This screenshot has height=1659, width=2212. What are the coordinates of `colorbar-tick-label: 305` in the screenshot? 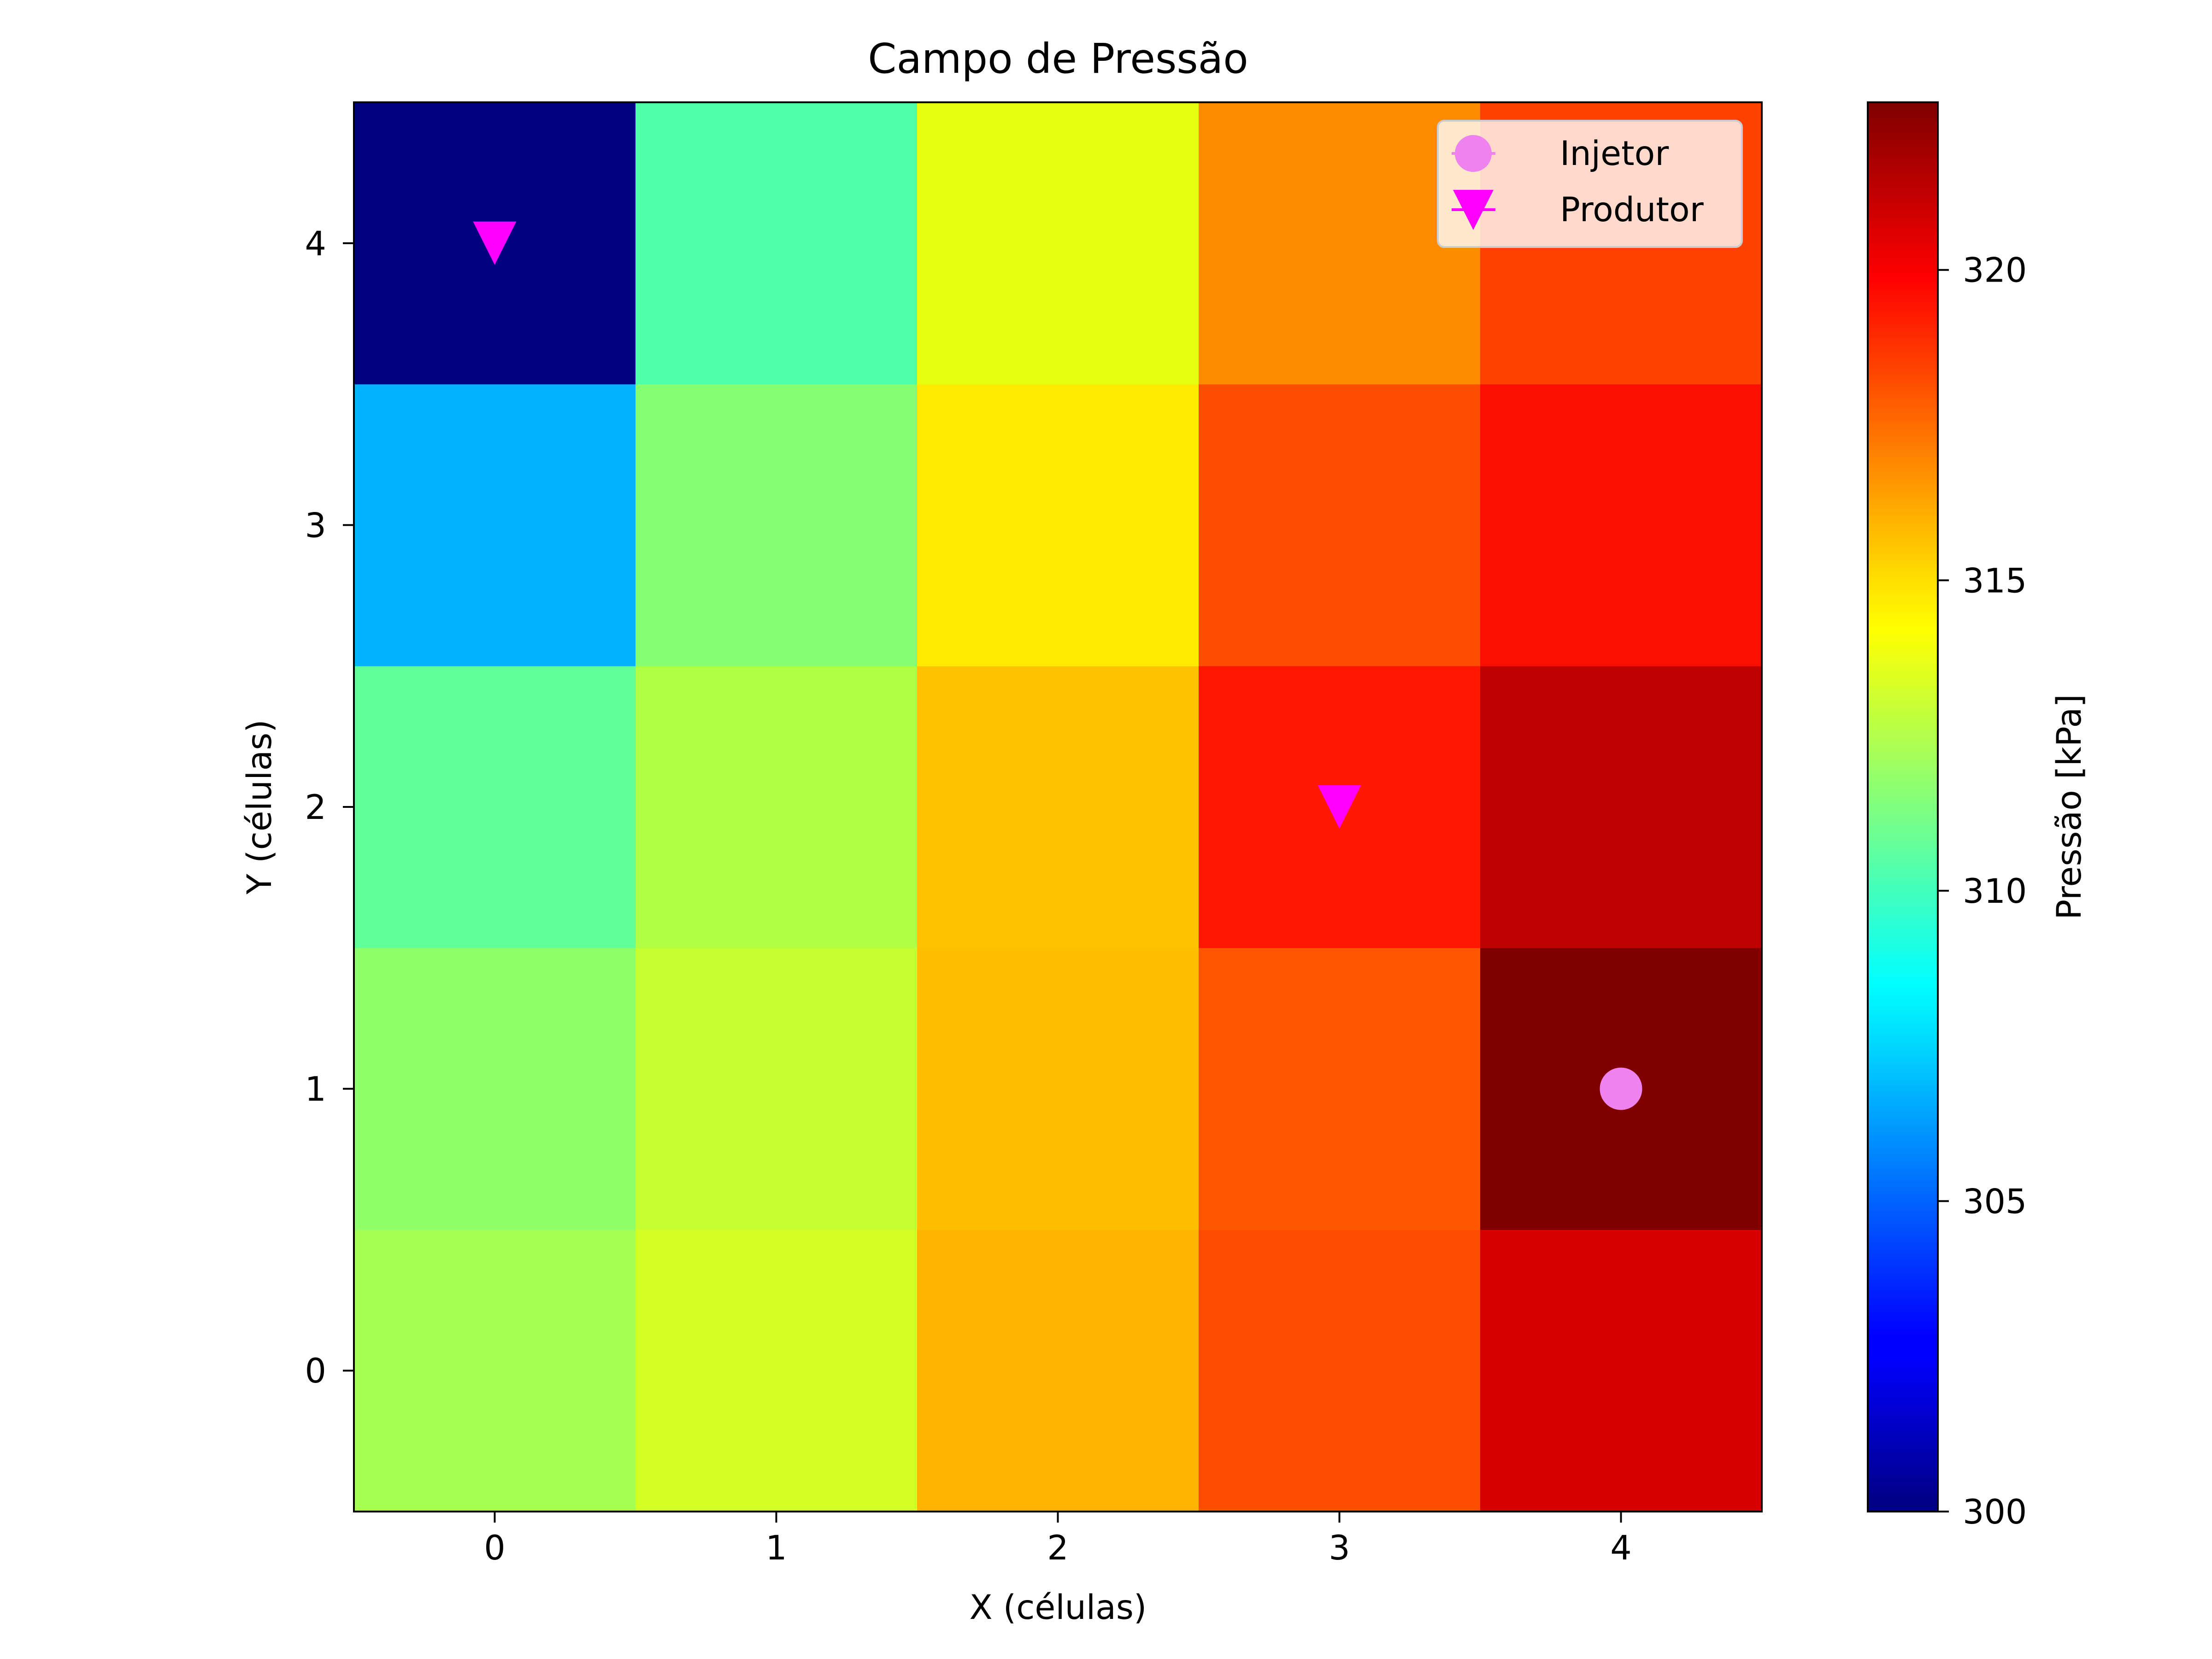 It's located at (1995, 1201).